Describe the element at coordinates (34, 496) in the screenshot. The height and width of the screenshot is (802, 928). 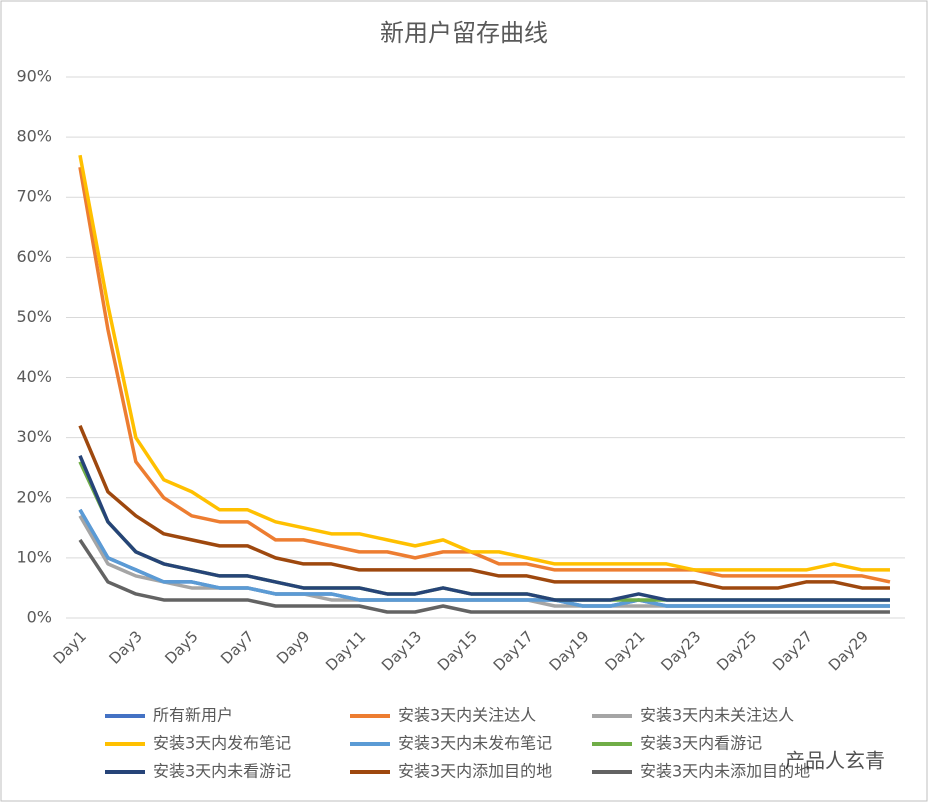
I see `y-tick-label: 20%` at that location.